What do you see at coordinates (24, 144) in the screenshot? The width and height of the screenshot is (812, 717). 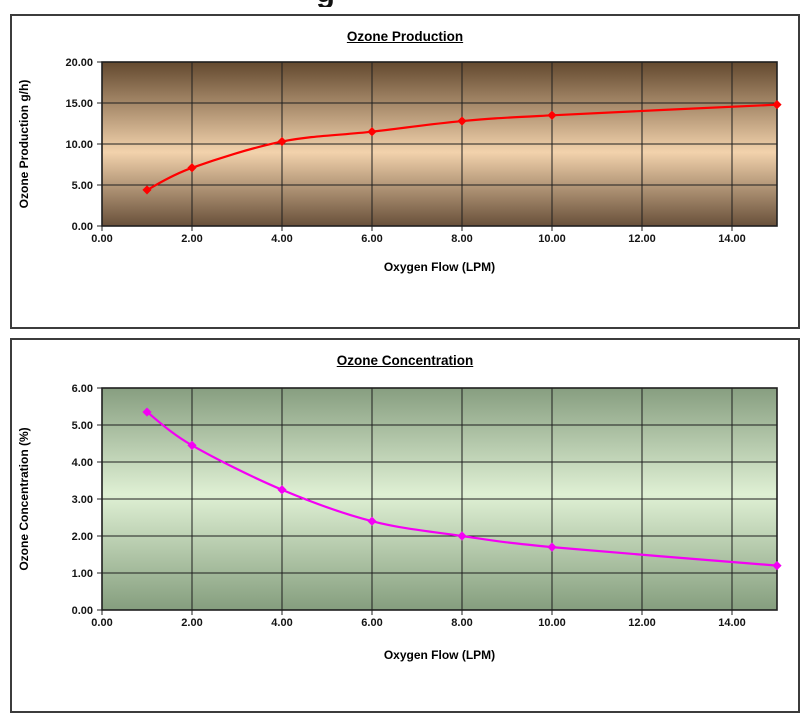 I see `y-axis-title: Ozone Production g/h)` at bounding box center [24, 144].